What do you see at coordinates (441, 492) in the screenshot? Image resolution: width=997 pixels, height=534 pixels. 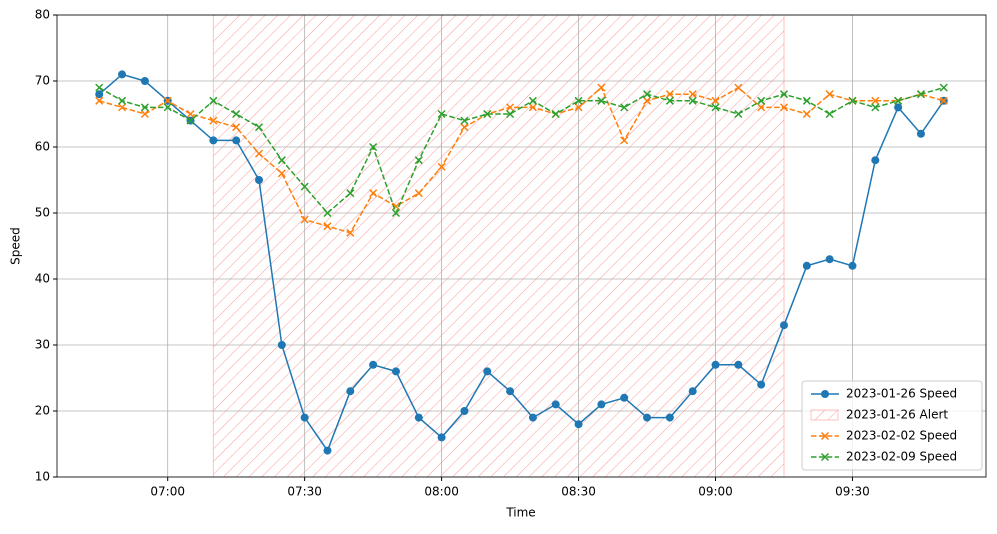 I see `x-tick-label: 08:00` at bounding box center [441, 492].